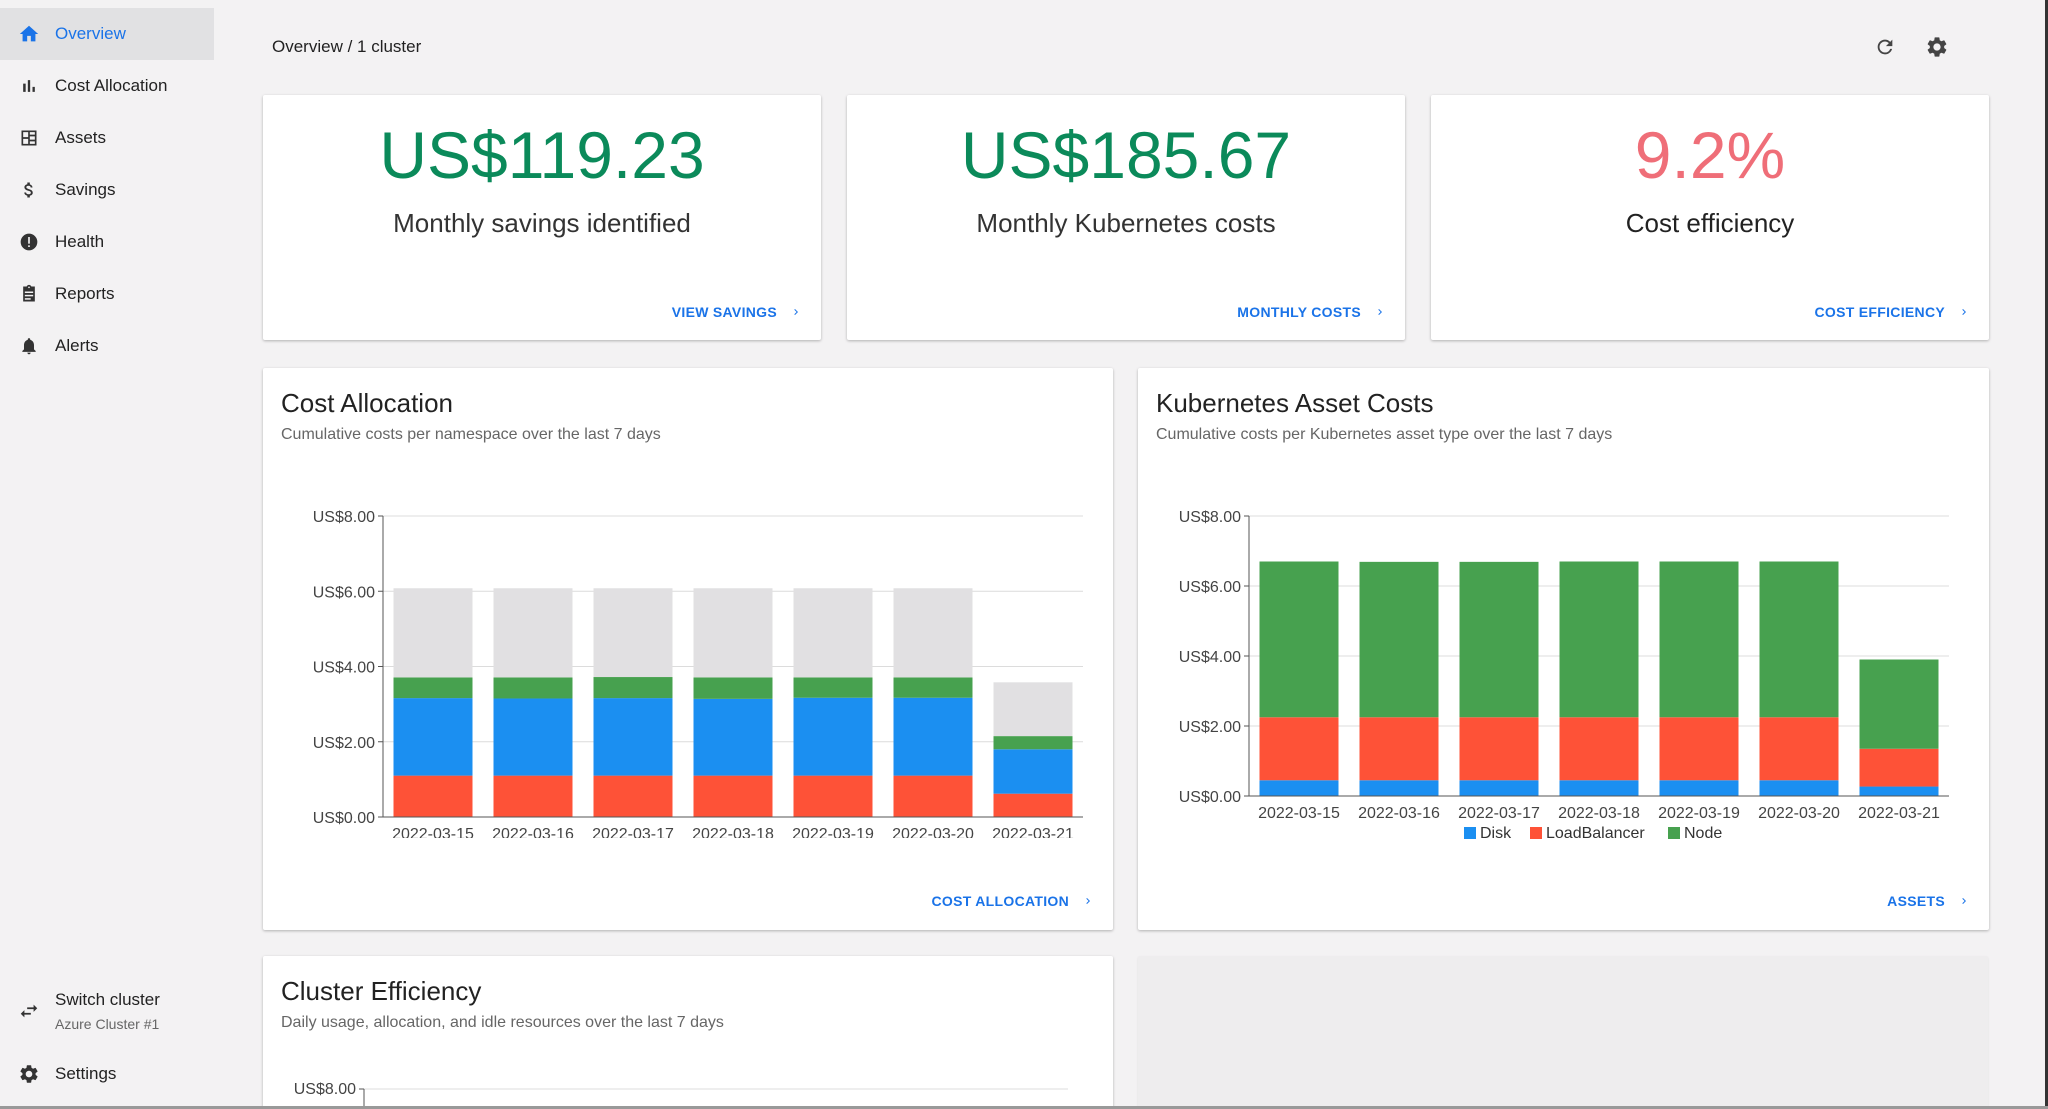 This screenshot has width=2048, height=1109. I want to click on monthly-costs-value: US$185.67, so click(1126, 155).